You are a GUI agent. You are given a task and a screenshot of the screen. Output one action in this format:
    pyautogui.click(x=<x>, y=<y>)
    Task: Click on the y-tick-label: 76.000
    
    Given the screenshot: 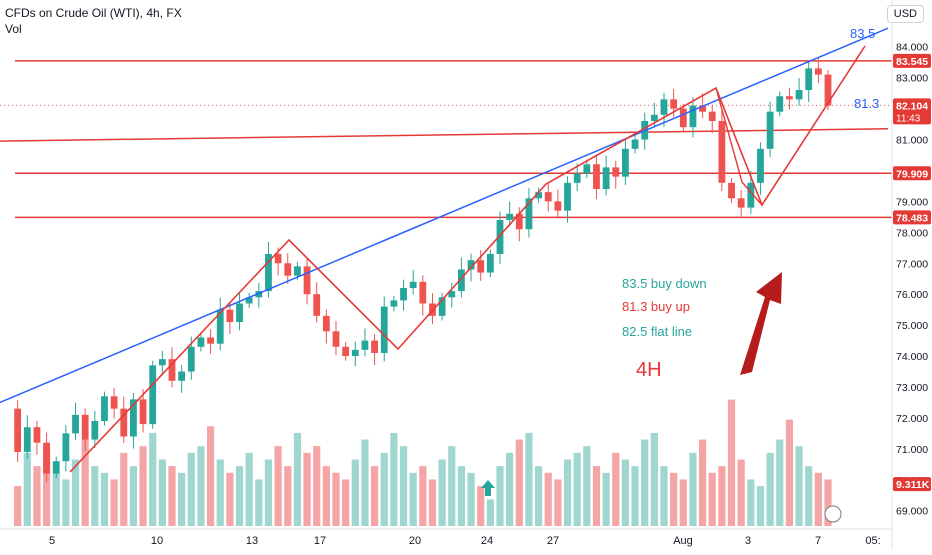 What is the action you would take?
    pyautogui.click(x=912, y=295)
    